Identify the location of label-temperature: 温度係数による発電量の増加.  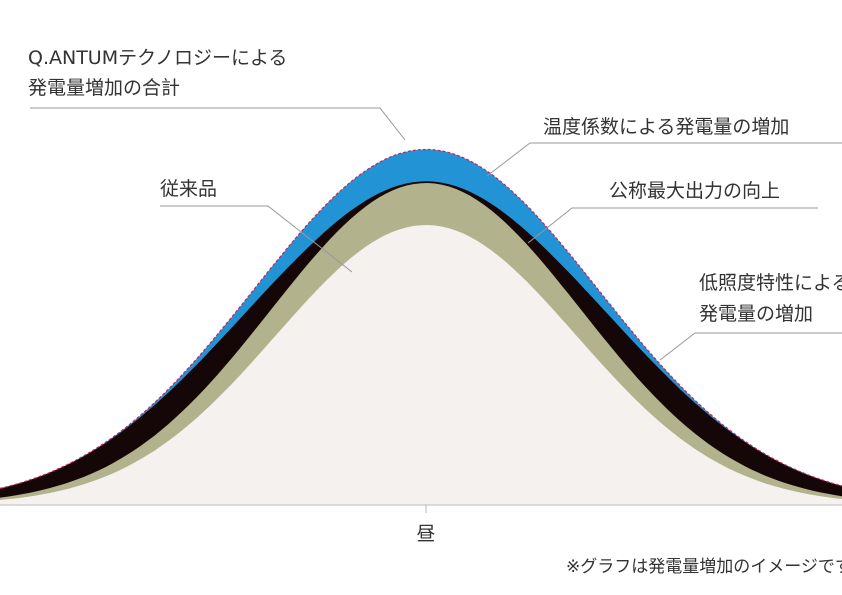
(666, 127).